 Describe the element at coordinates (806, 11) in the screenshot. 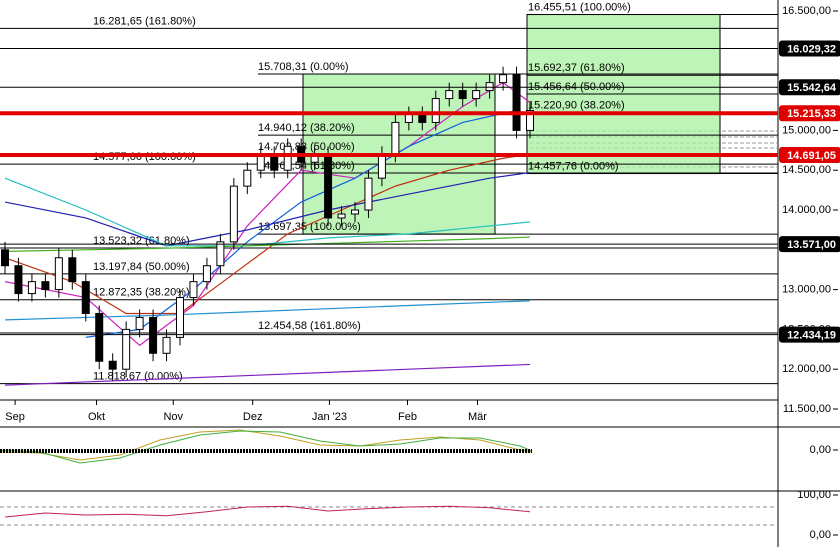

I see `y-tick-label: 16.500,00` at that location.